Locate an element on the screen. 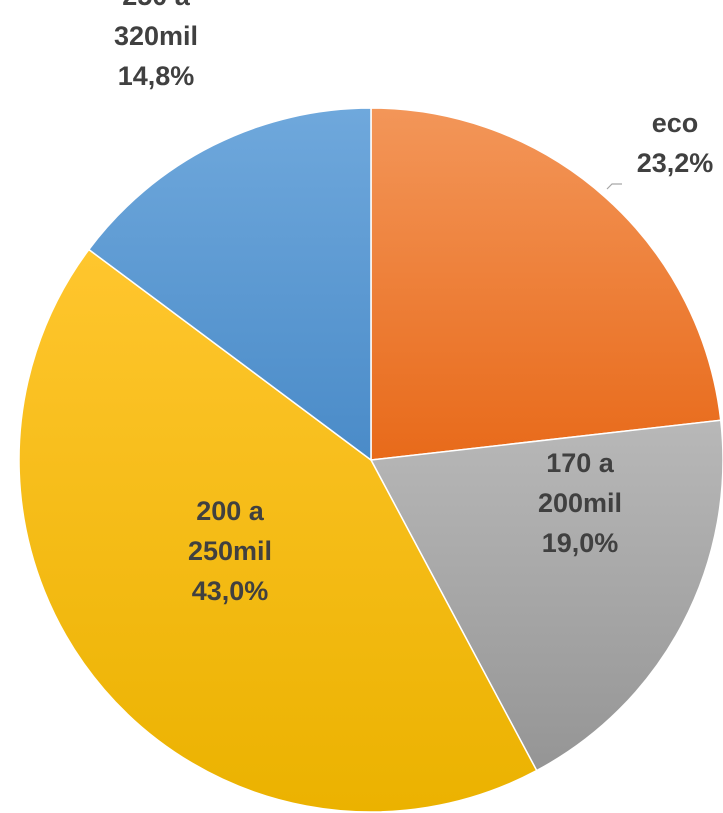 This screenshot has height=813, width=723. slice-label-2: 200 a 250mil 43,0% is located at coordinates (230, 551).